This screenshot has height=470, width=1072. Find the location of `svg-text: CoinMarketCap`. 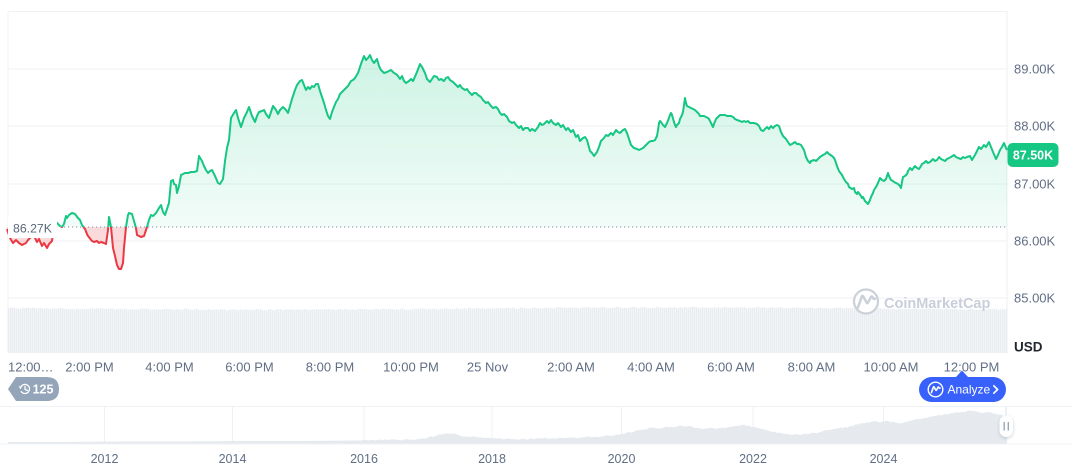

svg-text: CoinMarketCap is located at coordinates (937, 304).